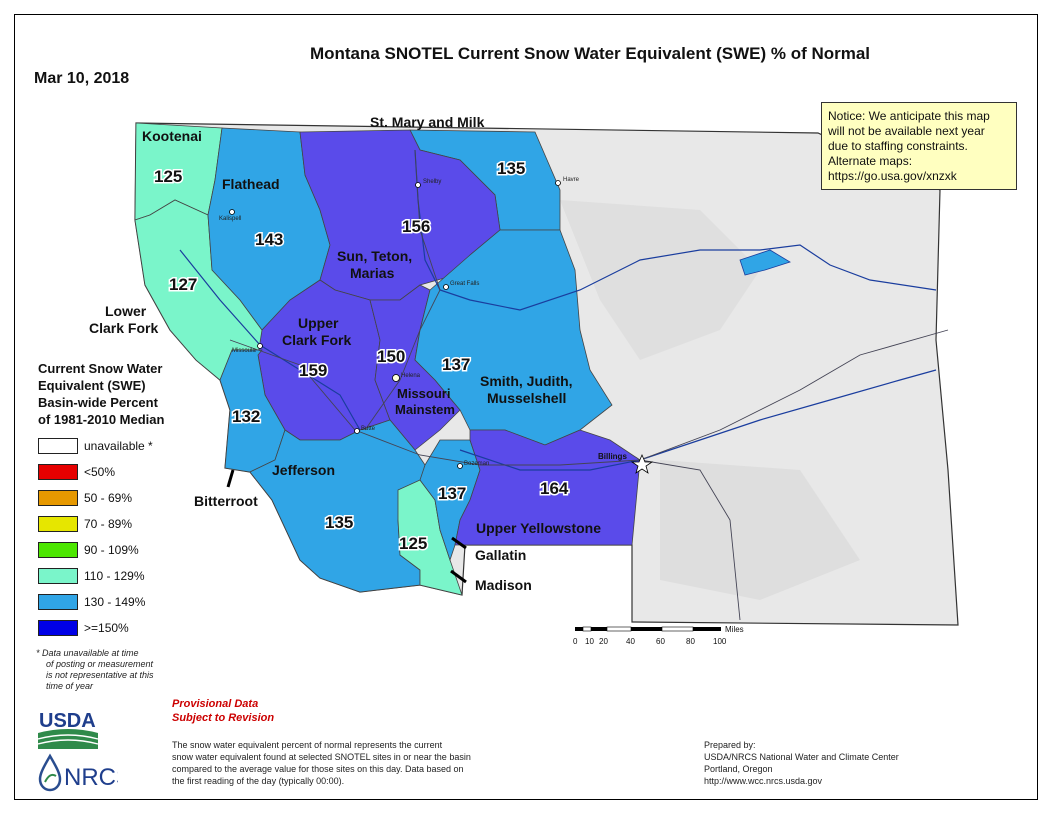 This screenshot has width=1056, height=816. Describe the element at coordinates (251, 184) in the screenshot. I see `label-flathead: Flathead` at that location.